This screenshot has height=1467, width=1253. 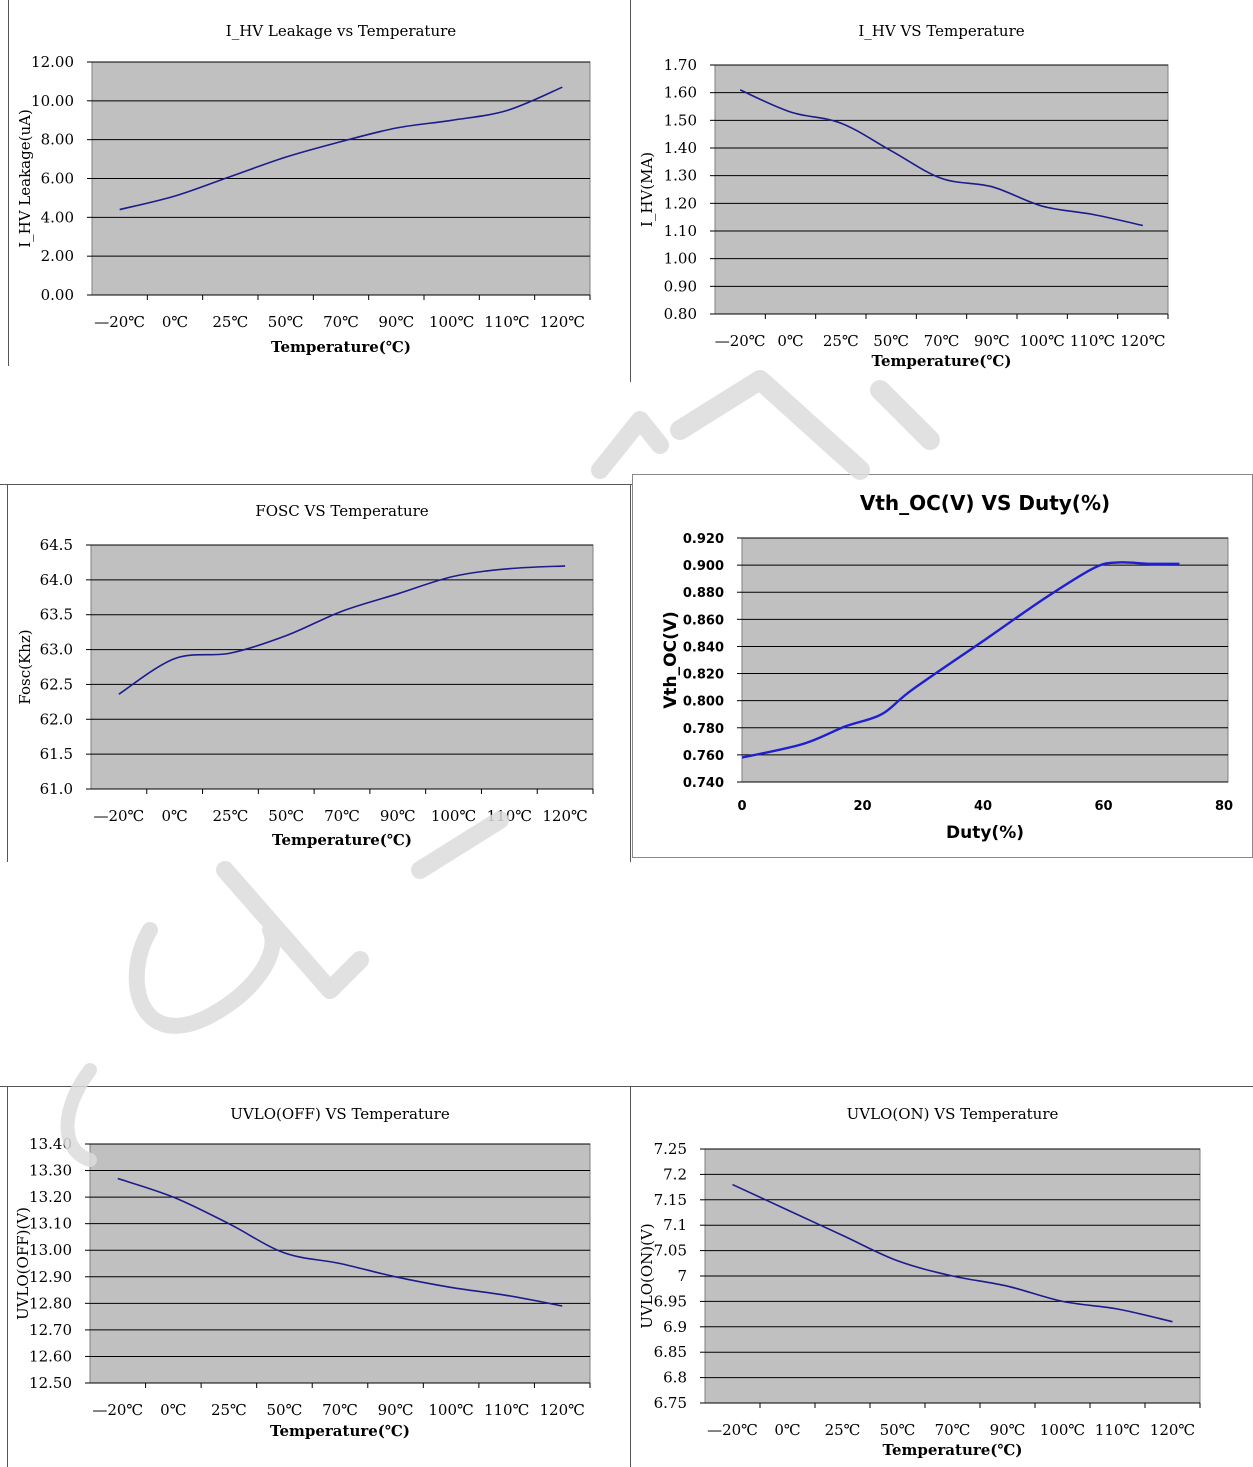 What do you see at coordinates (340, 1114) in the screenshot?
I see `chart-title: UVLO(OFF) VS Temperature` at bounding box center [340, 1114].